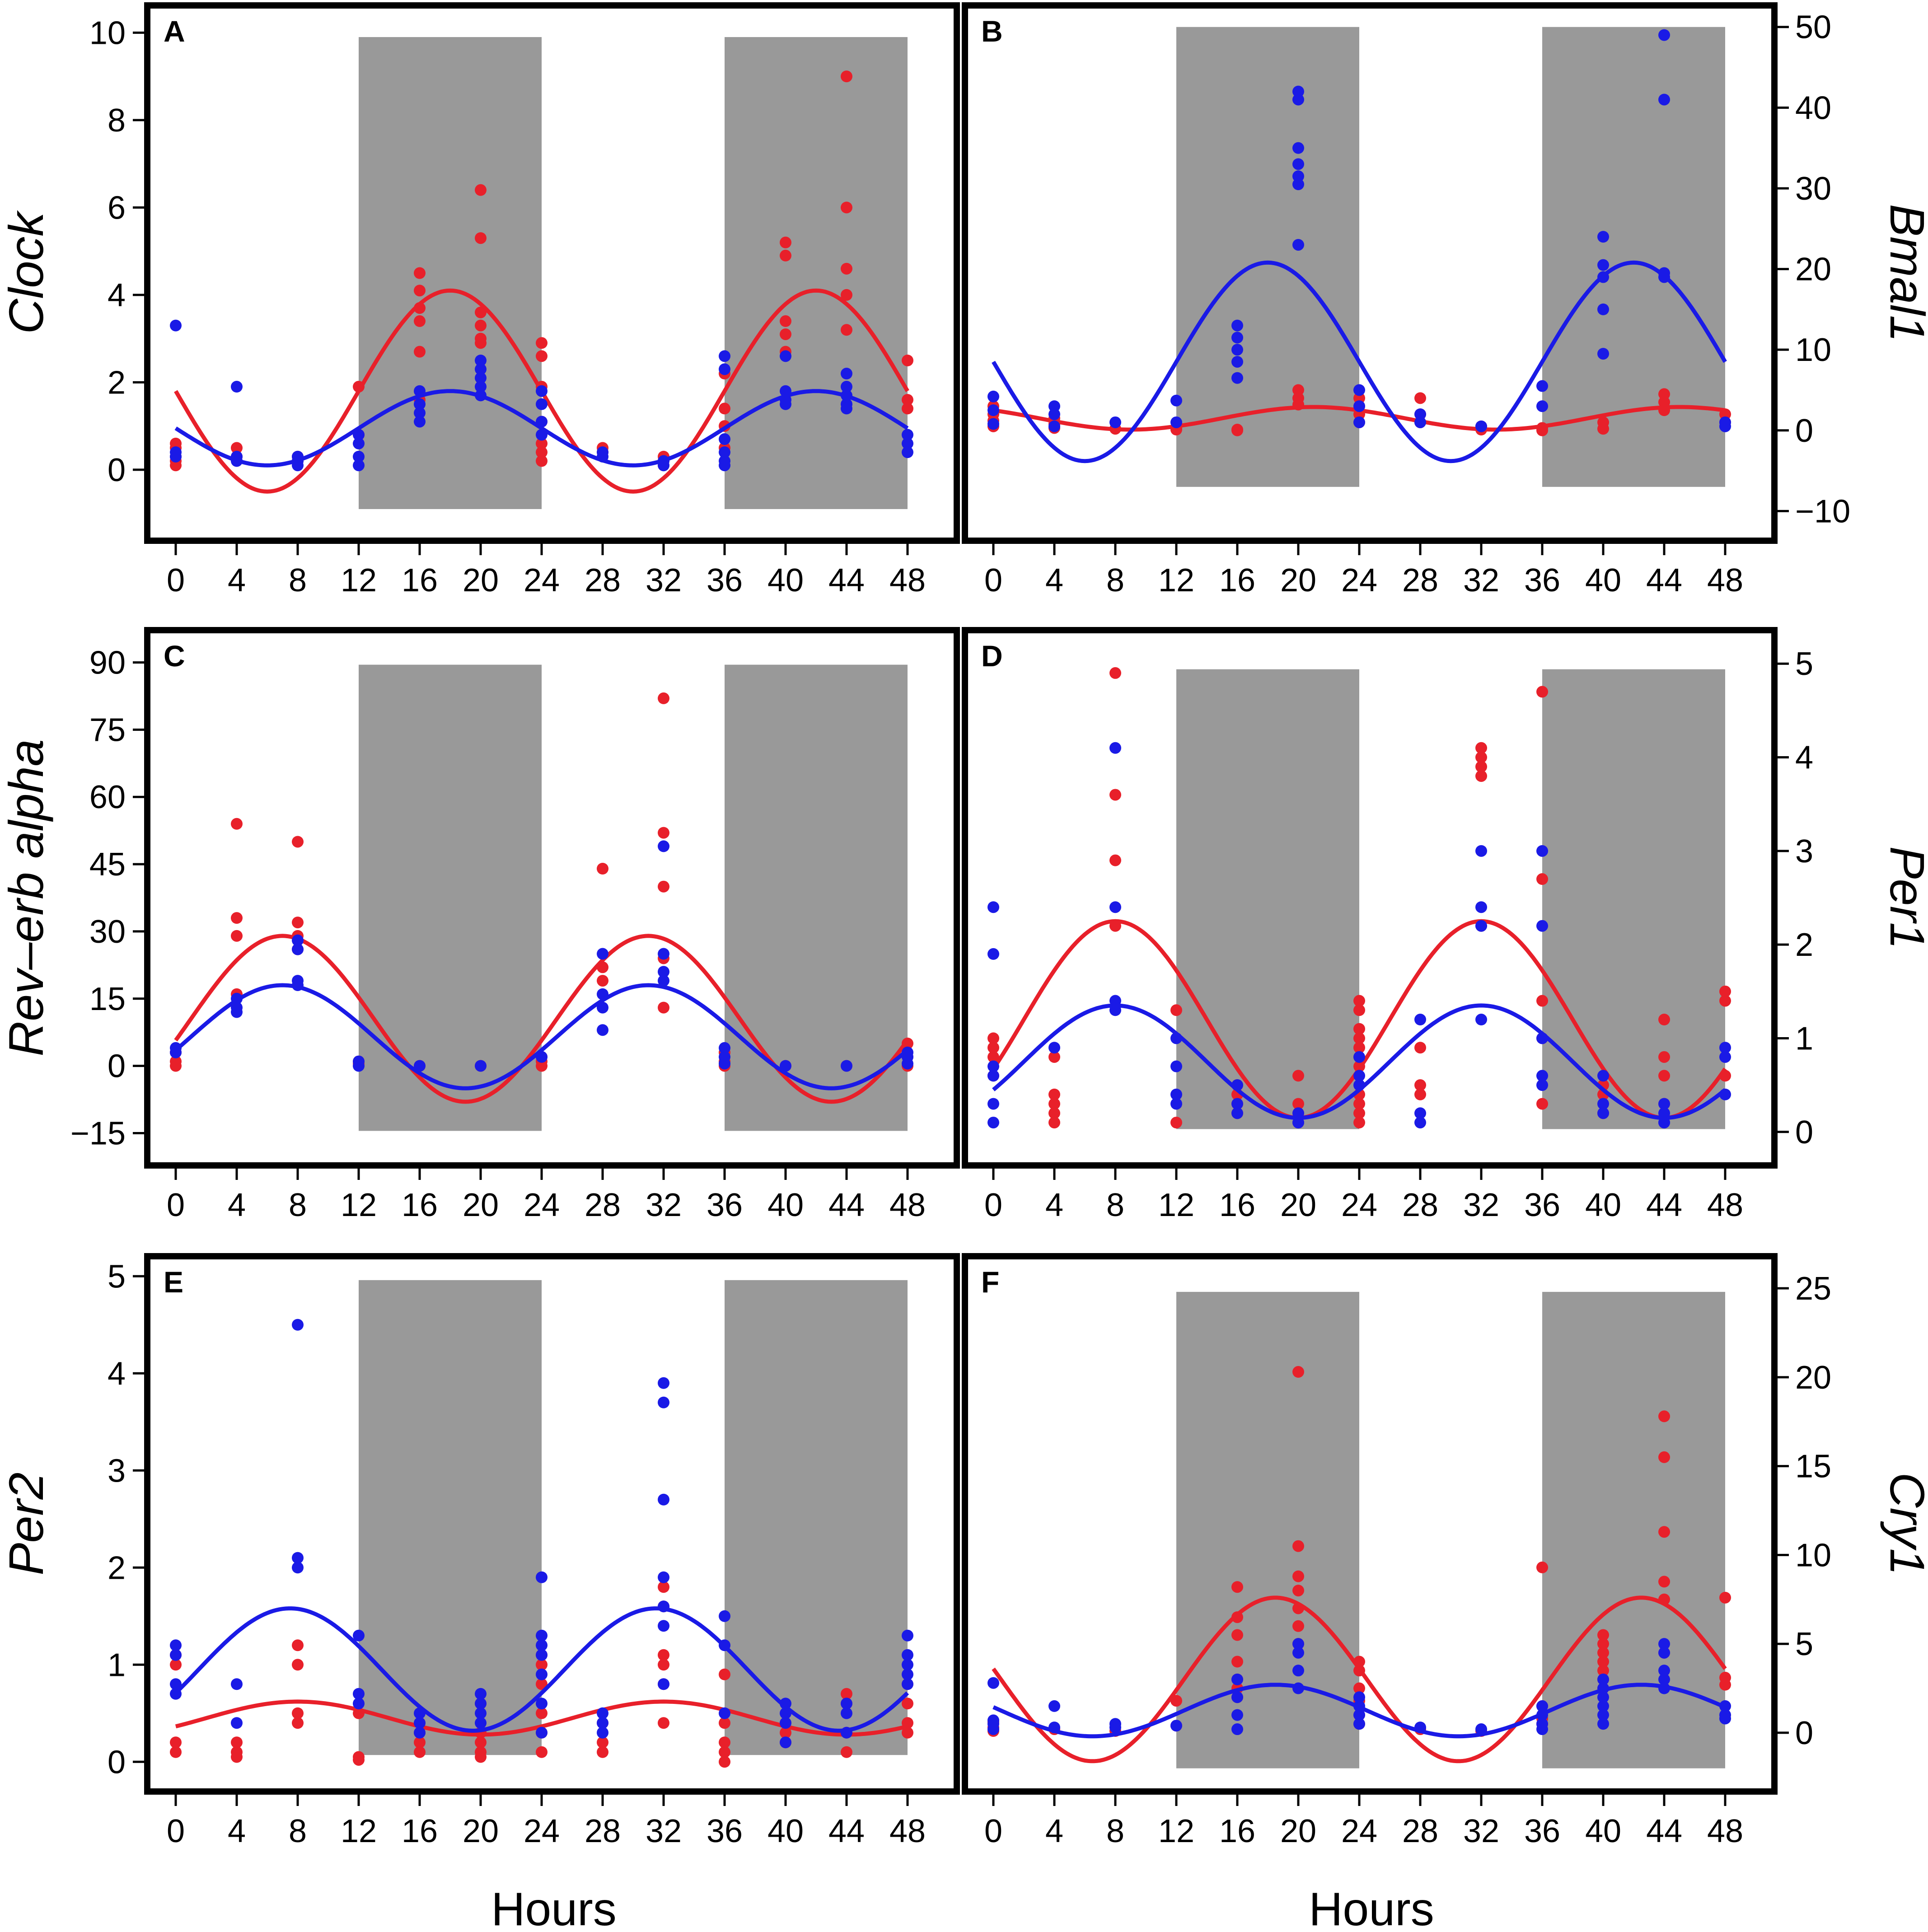 The image size is (1928, 1932). What do you see at coordinates (176, 580) in the screenshot?
I see `x-tick-label: 0` at bounding box center [176, 580].